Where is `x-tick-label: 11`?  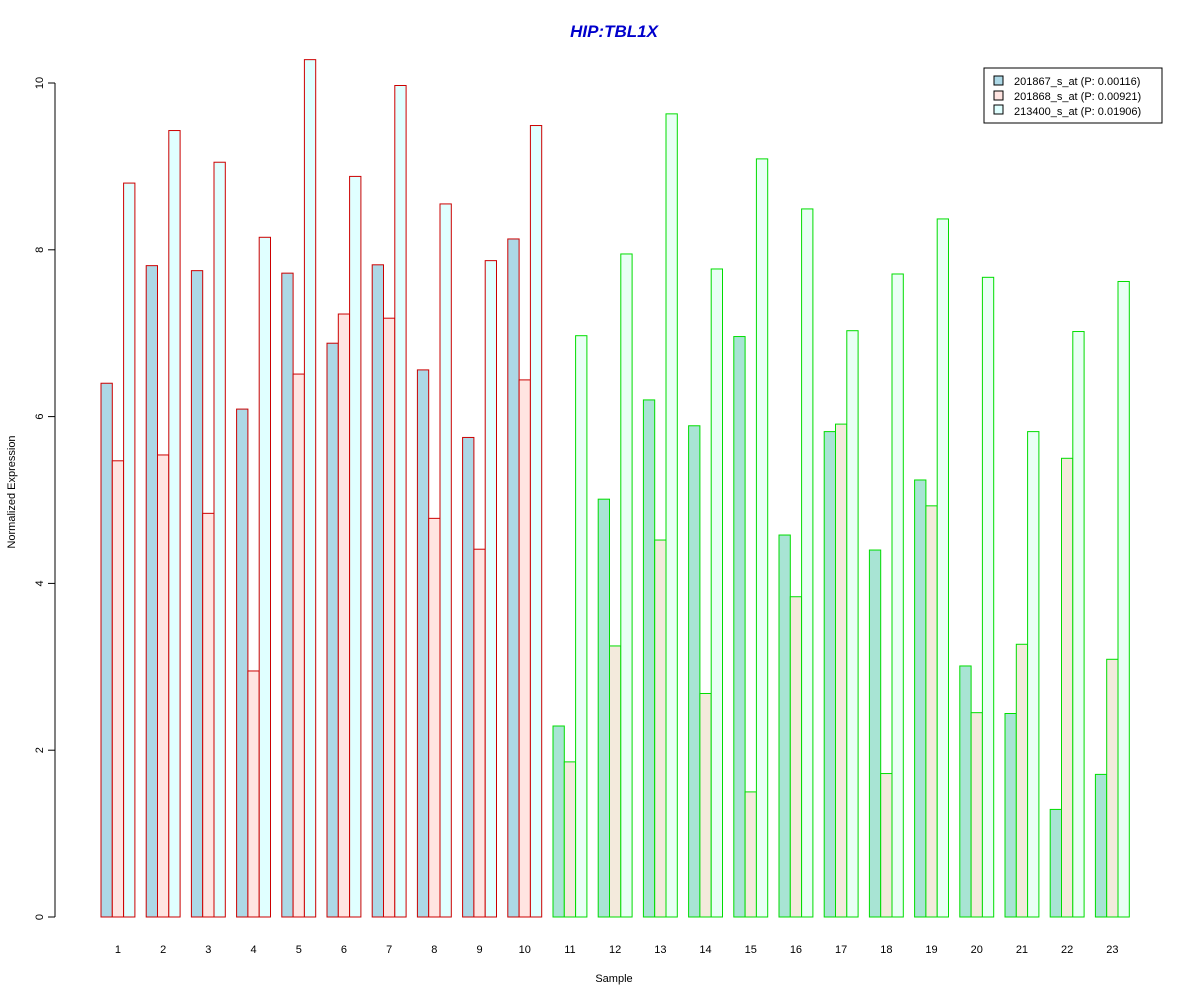 x-tick-label: 11 is located at coordinates (569, 950).